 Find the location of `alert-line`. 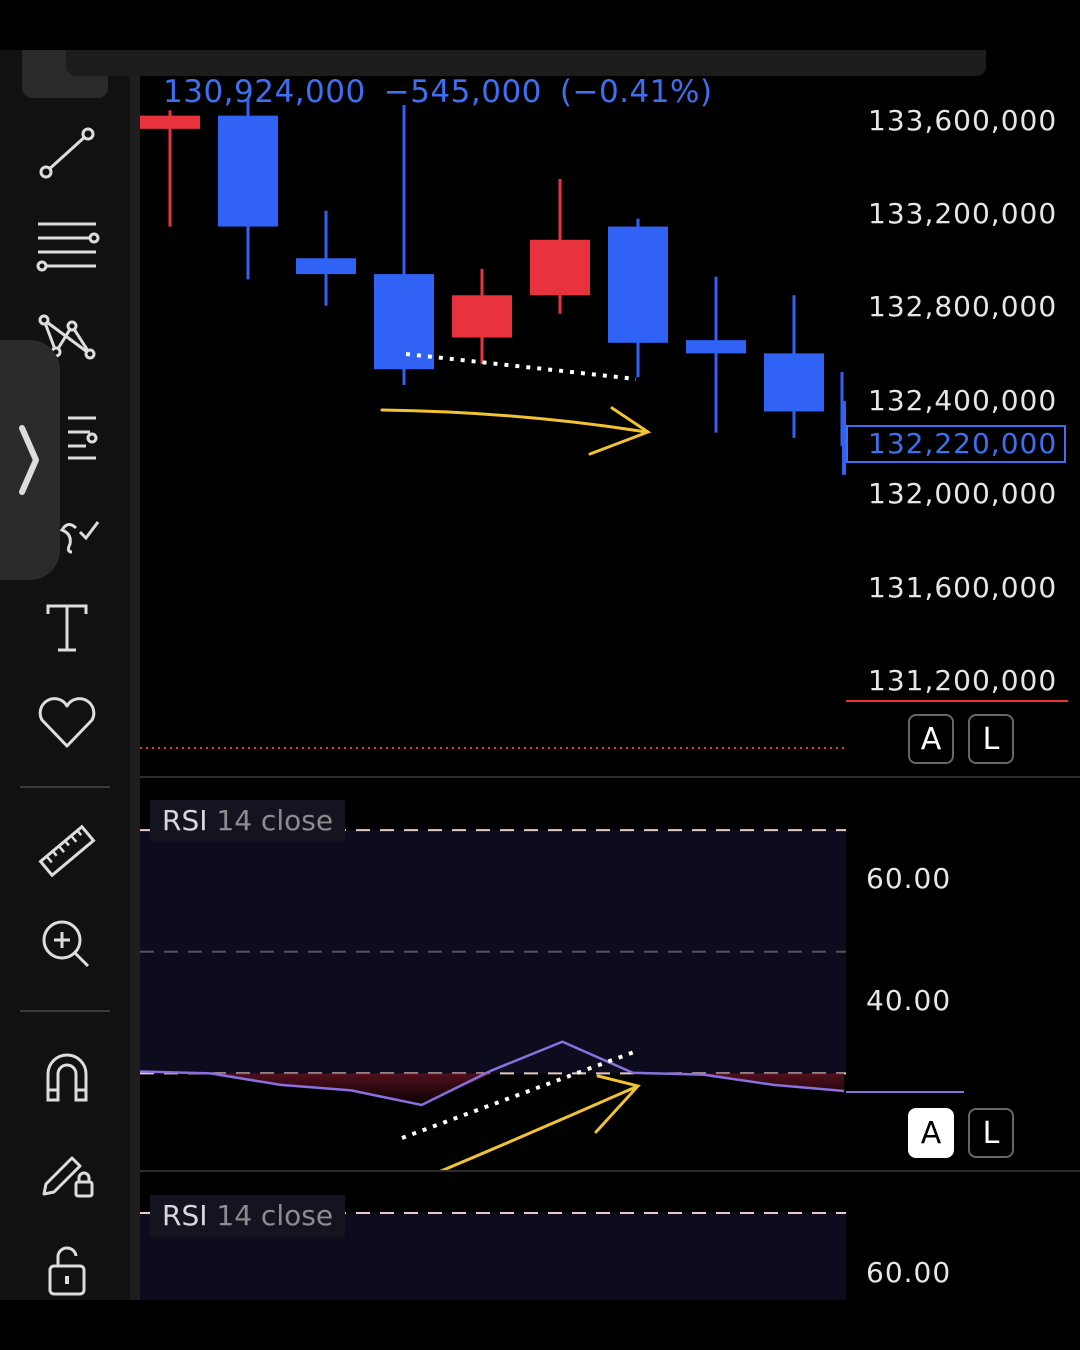

alert-line is located at coordinates (957, 701).